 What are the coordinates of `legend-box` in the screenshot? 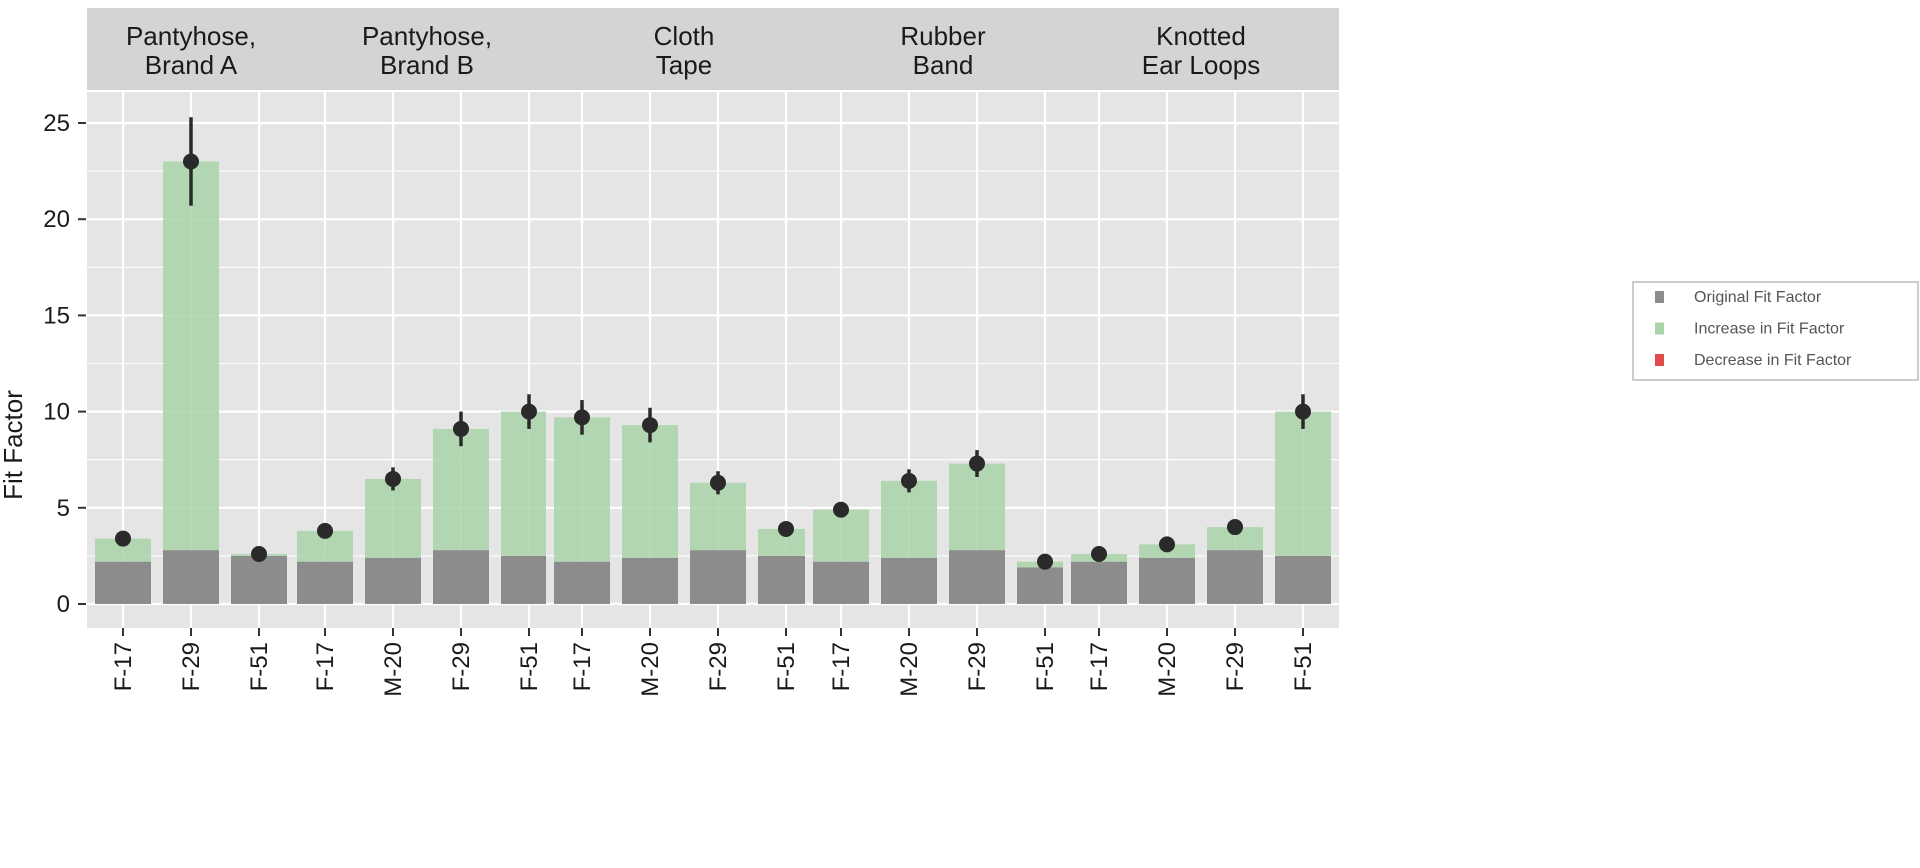 It's located at (1775, 331).